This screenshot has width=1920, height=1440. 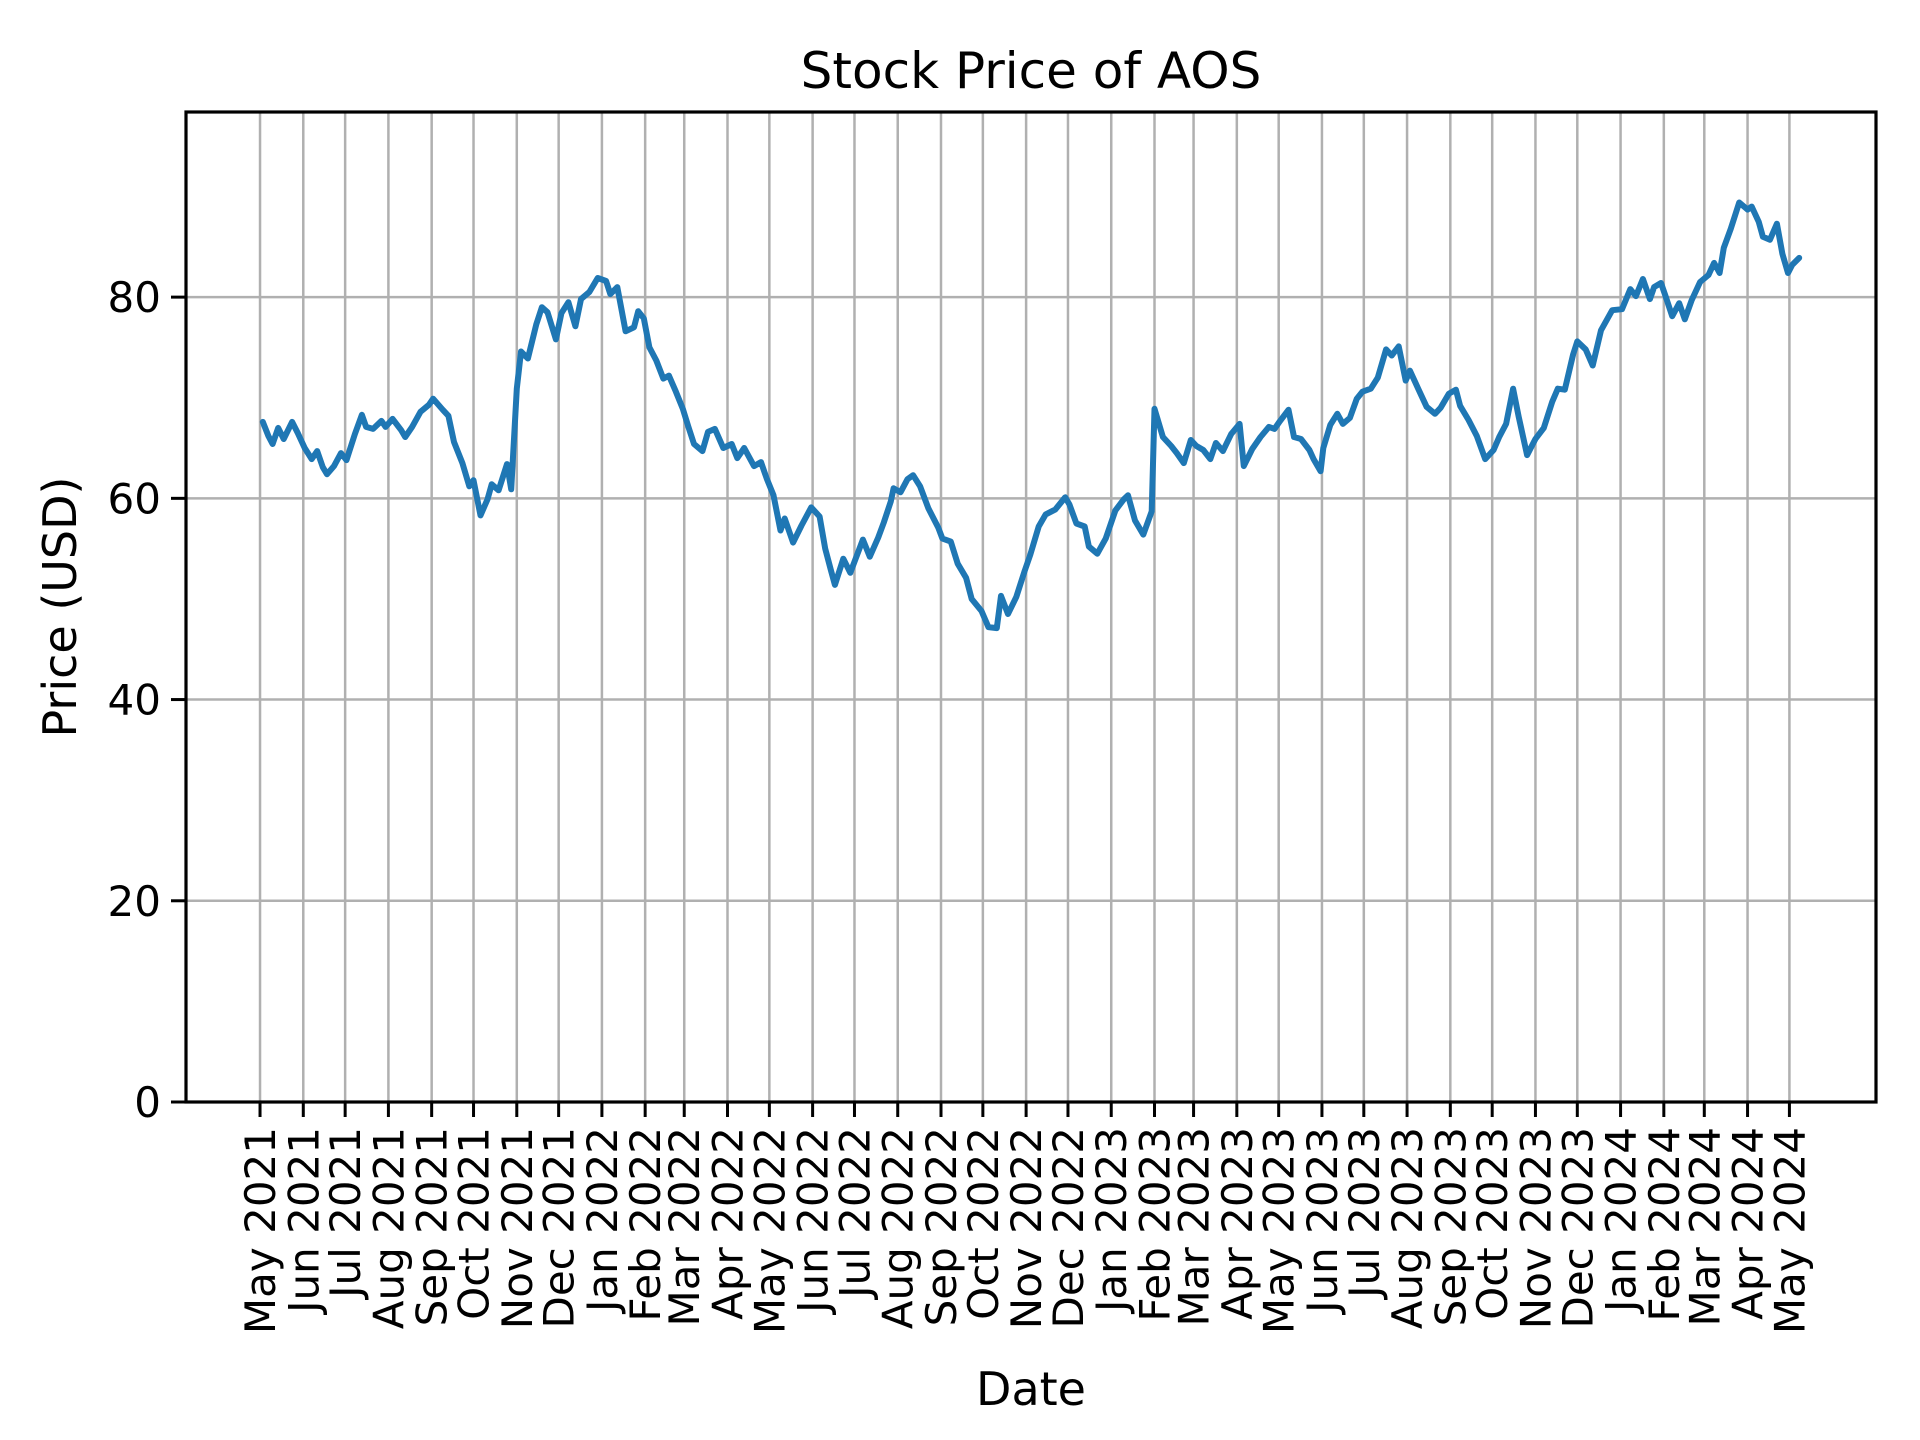 I want to click on x-tick-label: Apr 2022, so click(x=727, y=1223).